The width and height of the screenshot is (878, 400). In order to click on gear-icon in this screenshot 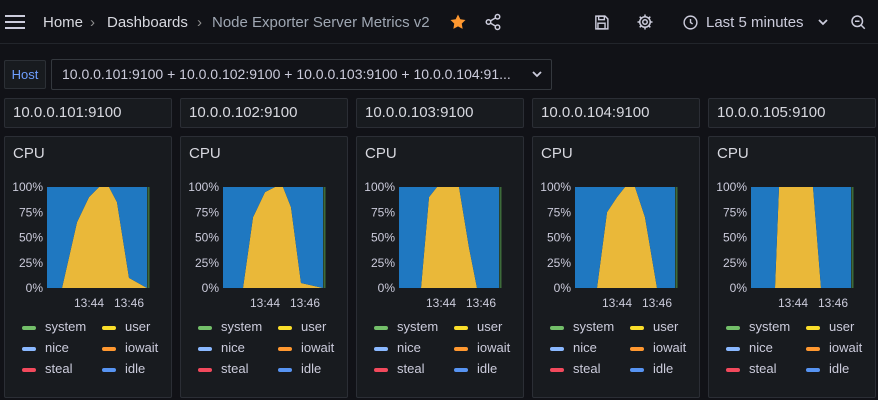, I will do `click(645, 22)`.